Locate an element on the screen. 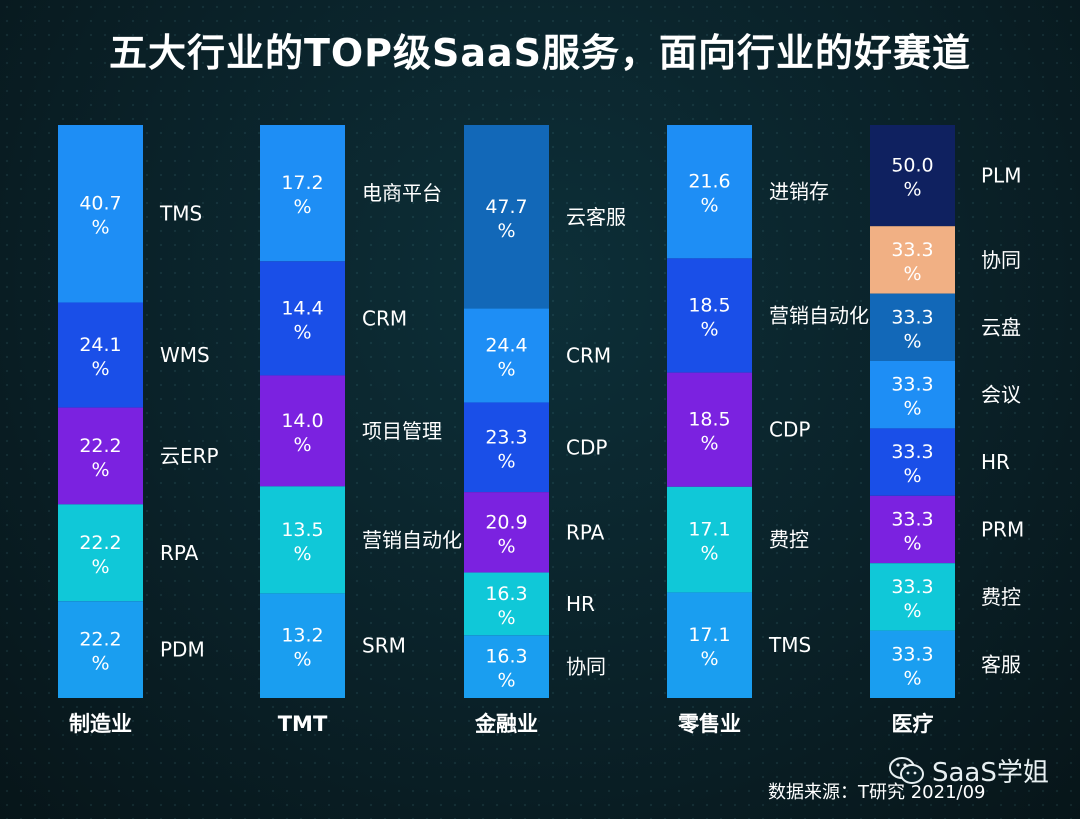  data-source-note: 数据来源：T研究 2021/09 is located at coordinates (877, 792).